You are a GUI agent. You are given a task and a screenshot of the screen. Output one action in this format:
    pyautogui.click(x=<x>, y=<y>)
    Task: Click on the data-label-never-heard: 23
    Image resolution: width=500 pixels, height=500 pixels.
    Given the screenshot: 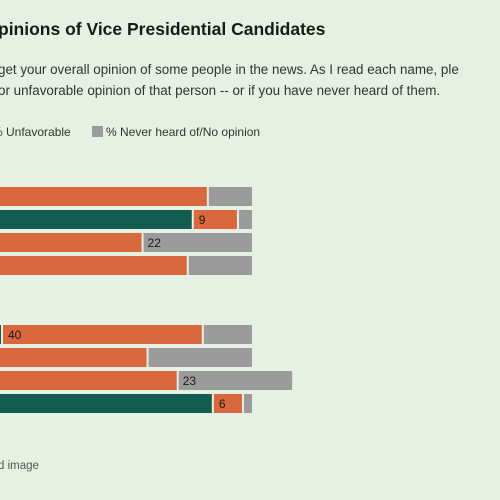 What is the action you would take?
    pyautogui.click(x=190, y=381)
    